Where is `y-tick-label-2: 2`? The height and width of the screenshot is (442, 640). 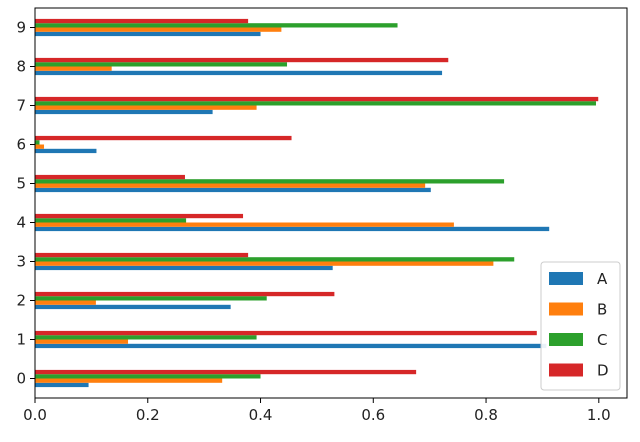
y-tick-label-2: 2 is located at coordinates (21, 301).